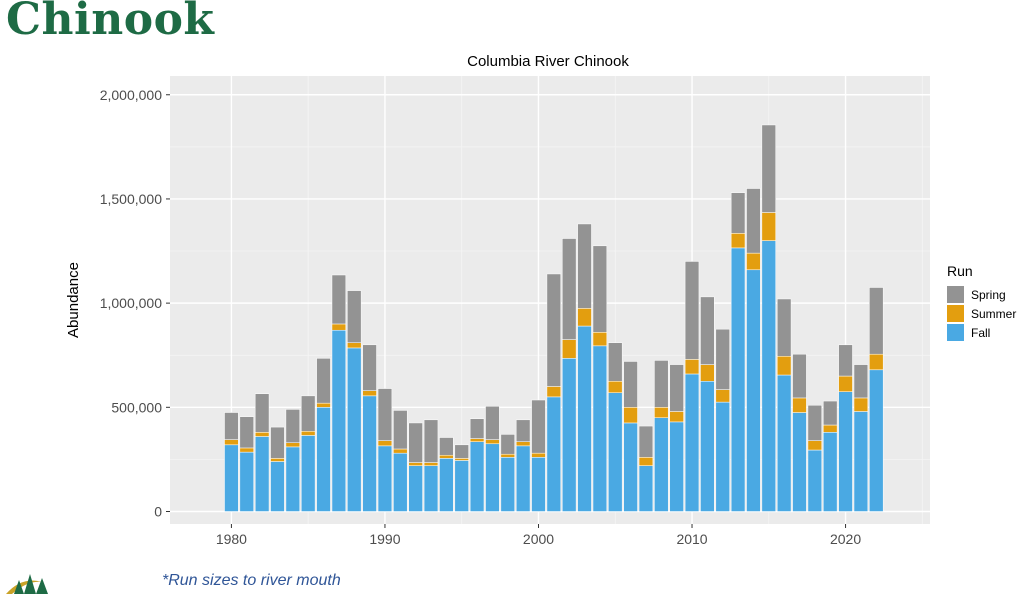 The width and height of the screenshot is (1024, 594). I want to click on bar-summer-1985, so click(308, 433).